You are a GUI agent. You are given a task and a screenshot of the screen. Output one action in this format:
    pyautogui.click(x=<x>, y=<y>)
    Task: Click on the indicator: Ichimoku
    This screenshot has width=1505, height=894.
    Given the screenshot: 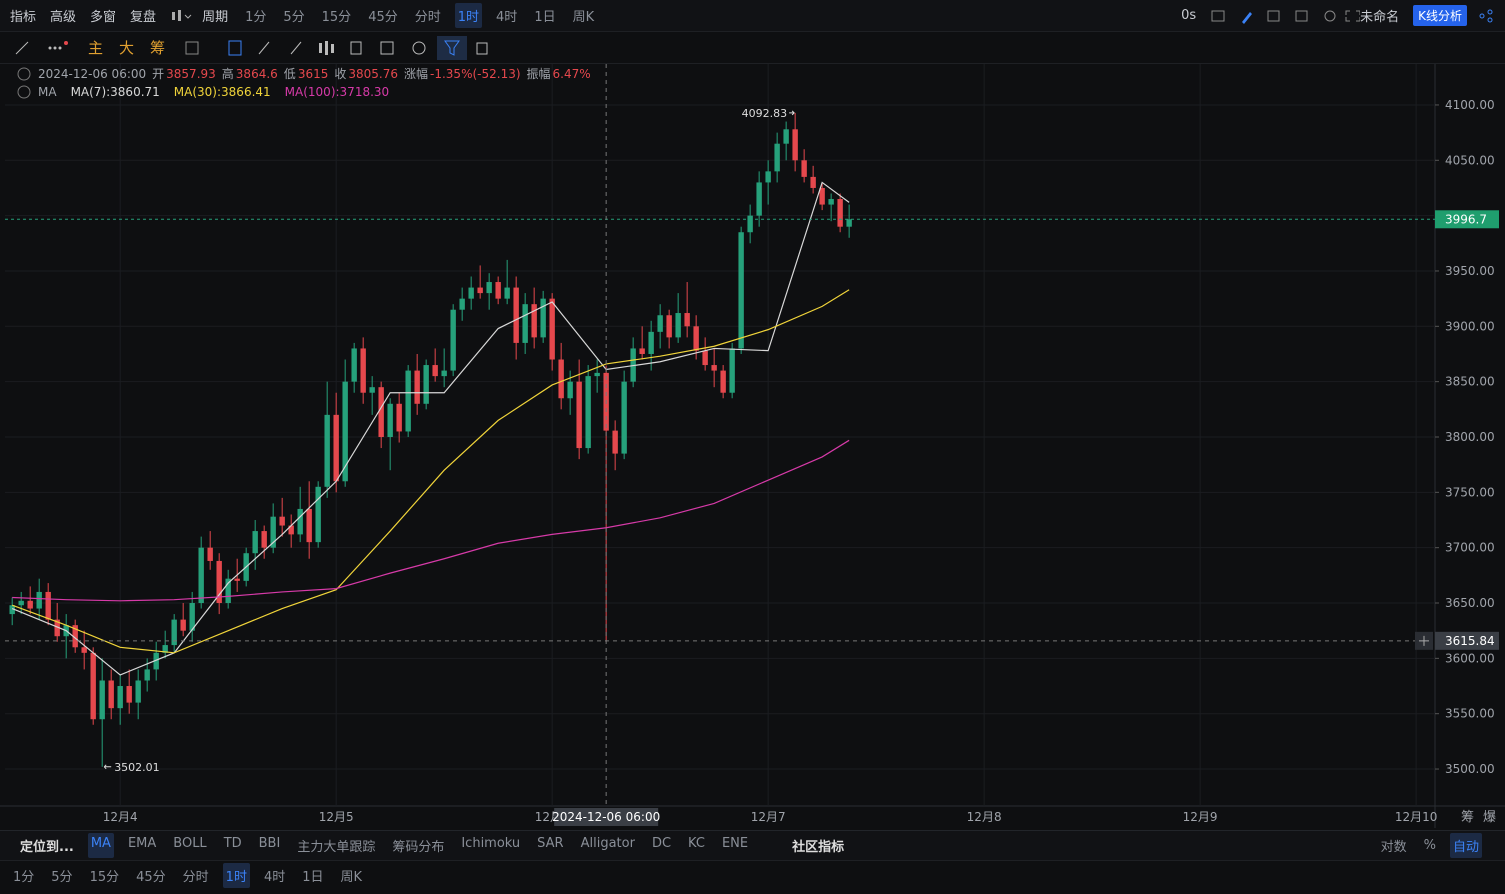 What is the action you would take?
    pyautogui.click(x=491, y=843)
    